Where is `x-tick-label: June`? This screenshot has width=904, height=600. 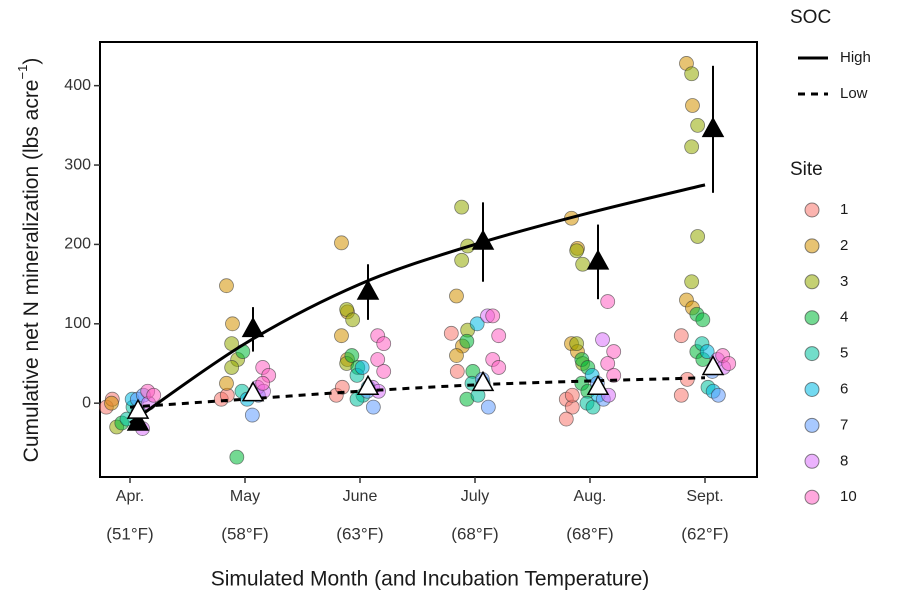
x-tick-label: June is located at coordinates (360, 496).